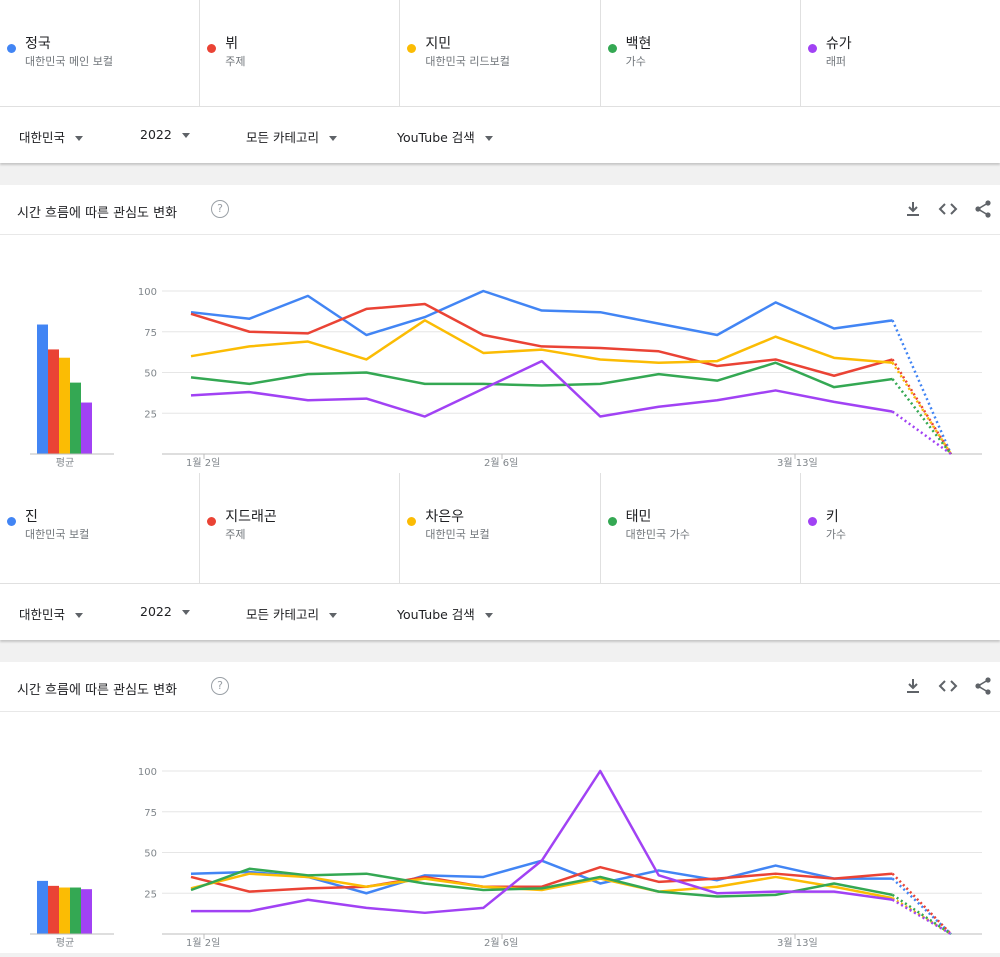 Image resolution: width=1000 pixels, height=957 pixels. Describe the element at coordinates (701, 528) in the screenshot. I see `search-term-4: 태민 대한민국 가수` at that location.